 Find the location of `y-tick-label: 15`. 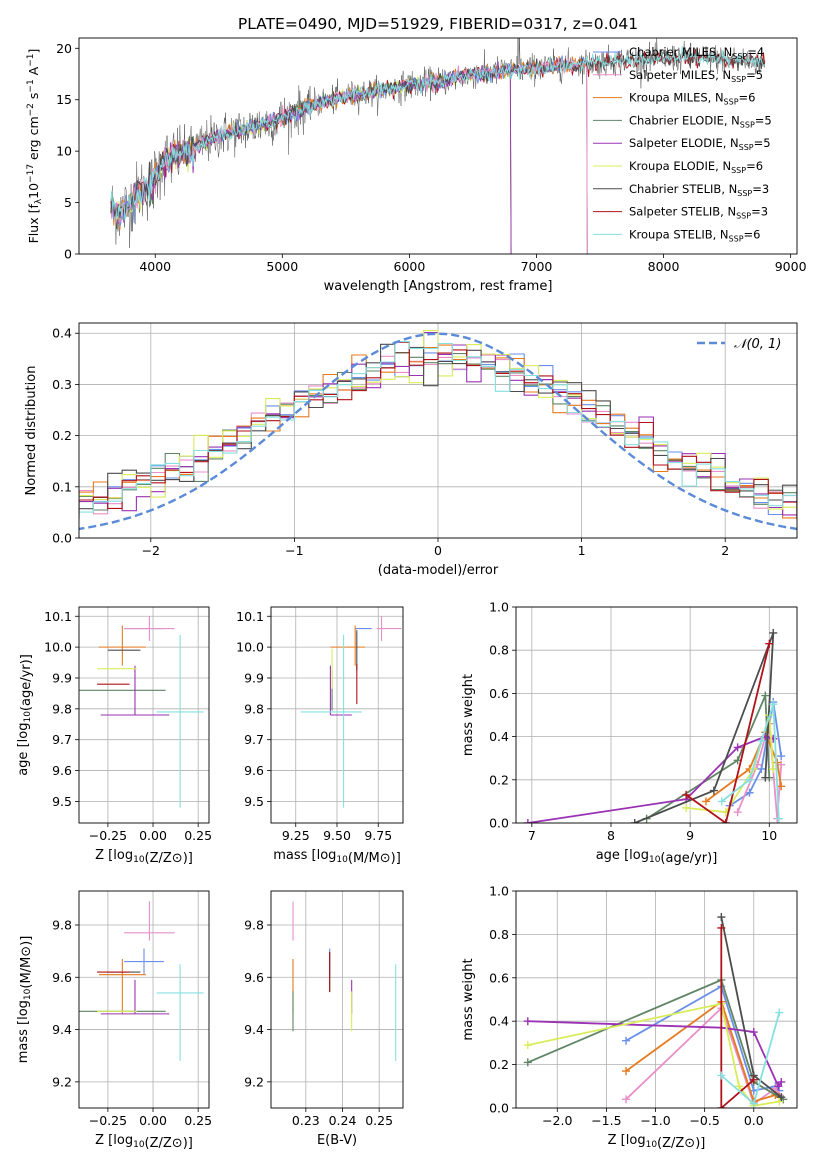

y-tick-label: 15 is located at coordinates (64, 99).